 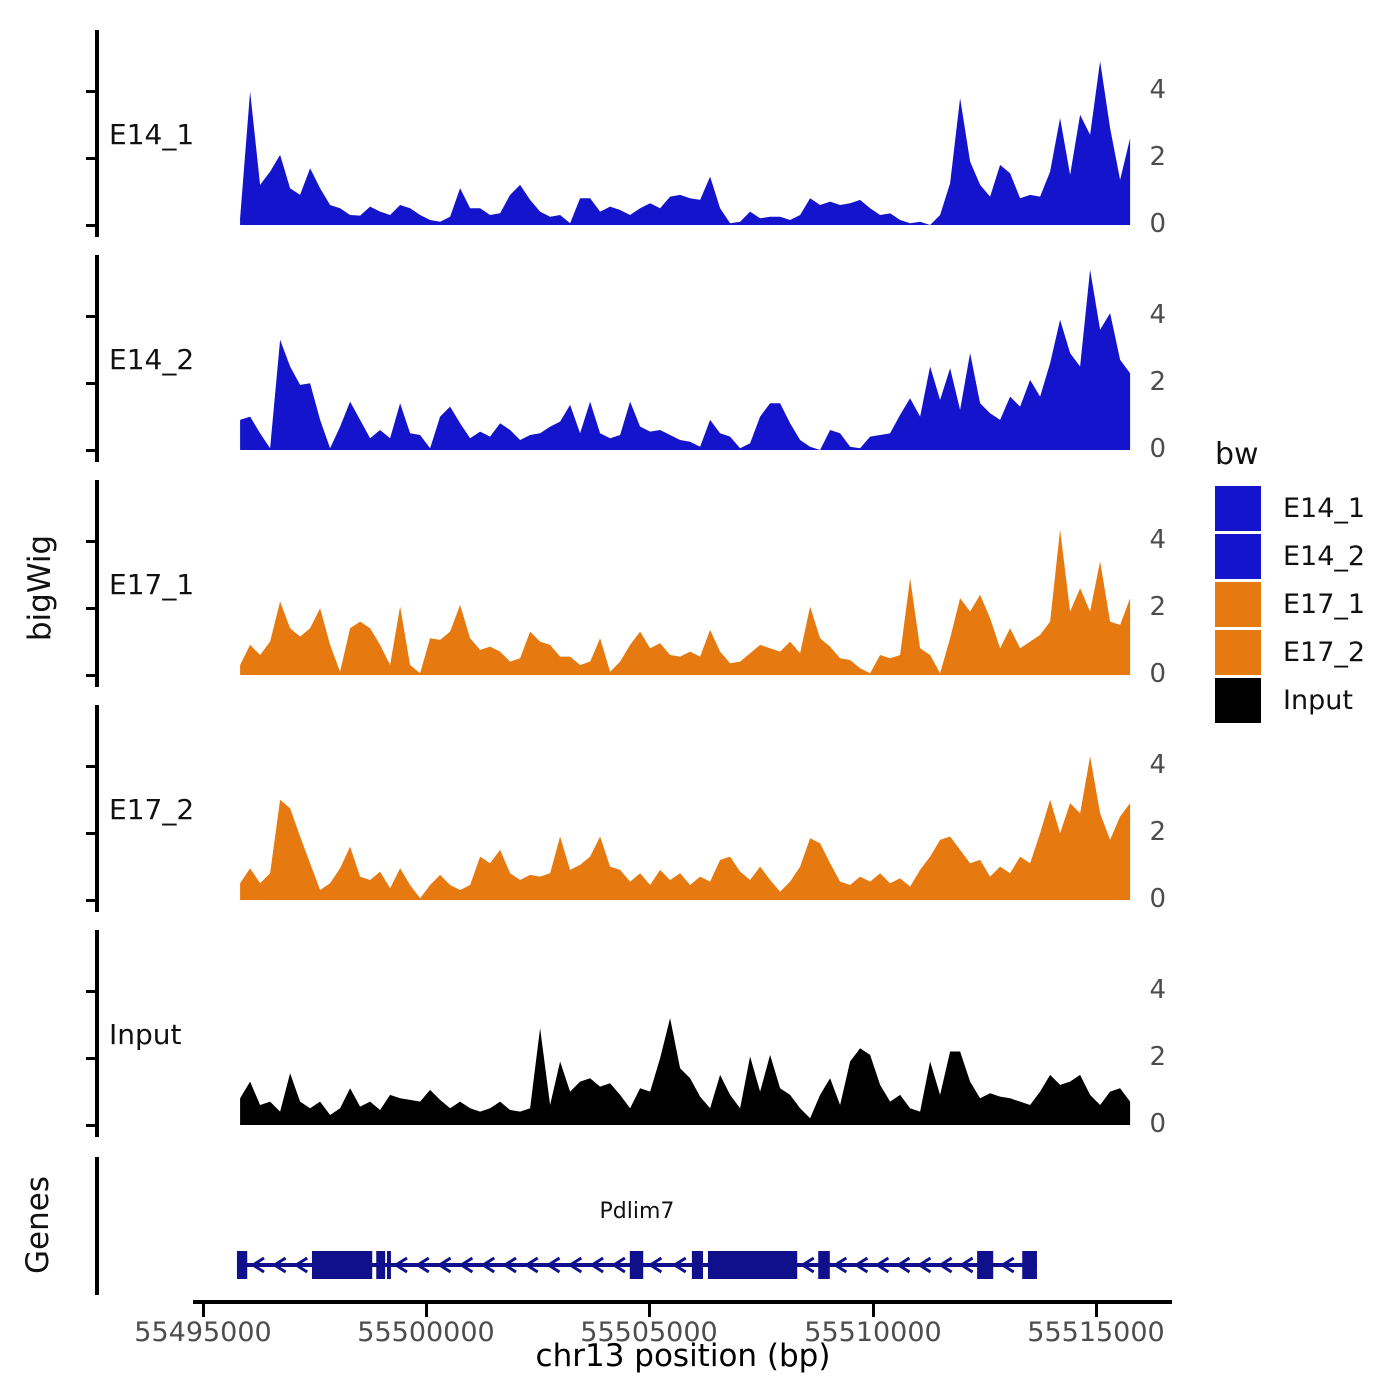 I want to click on legend-entry-E14_2: E14_2, so click(x=1290, y=556).